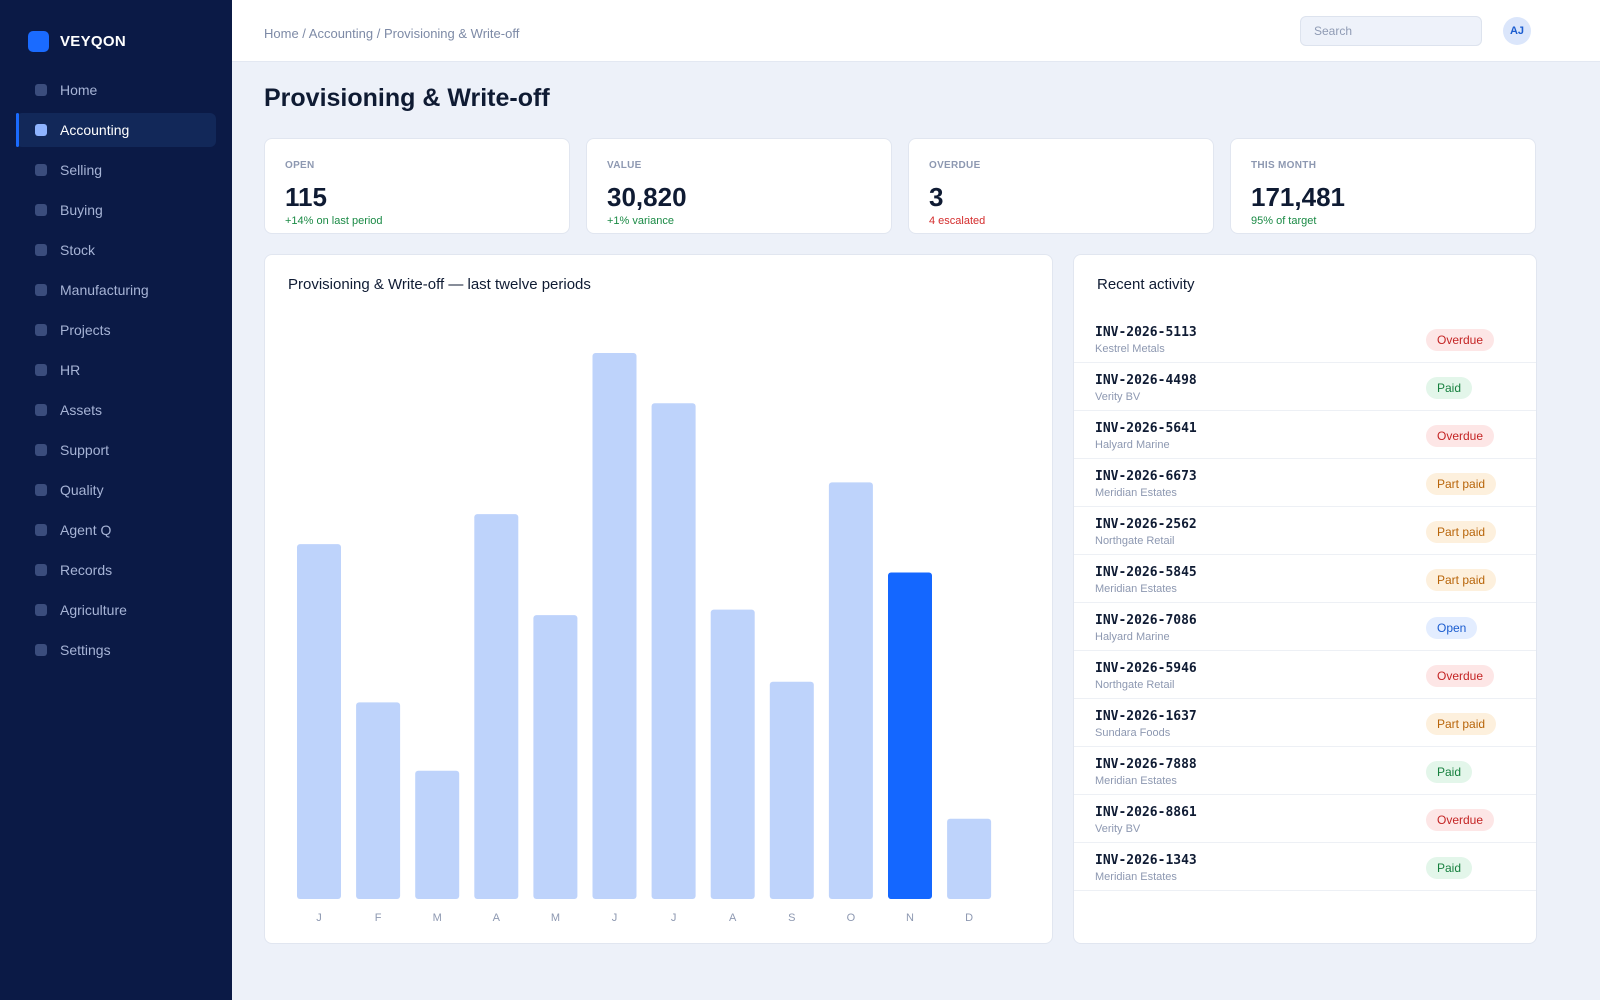 Image resolution: width=1600 pixels, height=1000 pixels. What do you see at coordinates (116, 370) in the screenshot?
I see `sidebar-item-hr: HR` at bounding box center [116, 370].